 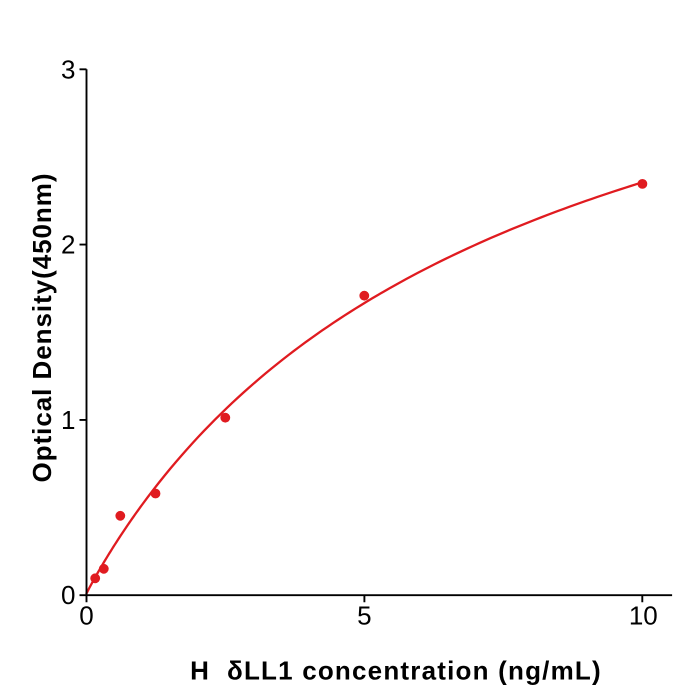 I want to click on svg-text: 3, so click(x=68, y=70).